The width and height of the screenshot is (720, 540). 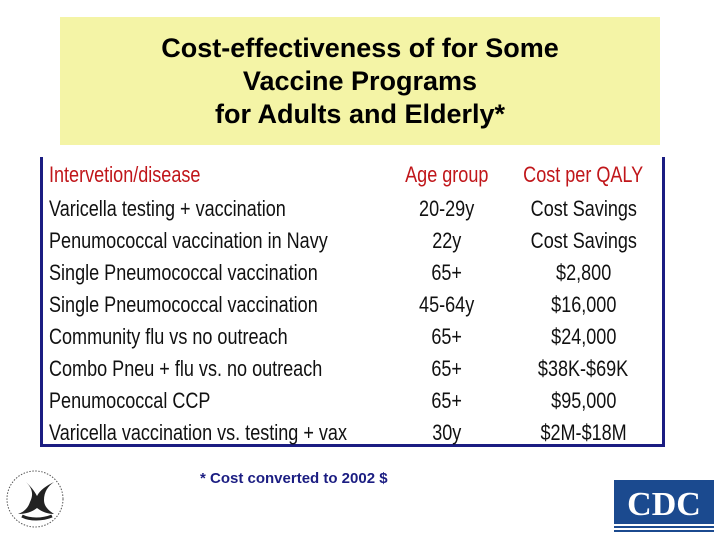 What do you see at coordinates (188, 240) in the screenshot?
I see `intervention-cell: Penumococcal vaccination in Navy` at bounding box center [188, 240].